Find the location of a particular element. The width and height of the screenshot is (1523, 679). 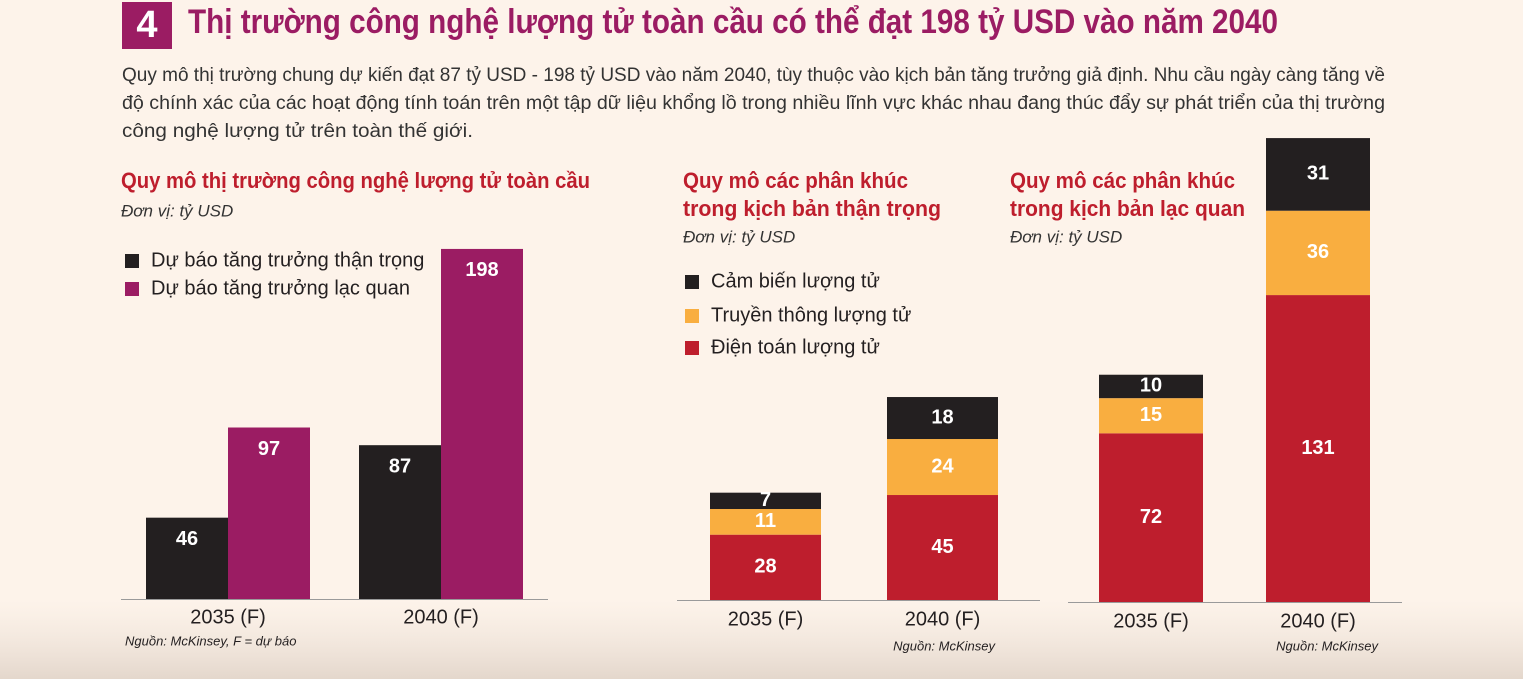

value-label: 87 is located at coordinates (400, 466).